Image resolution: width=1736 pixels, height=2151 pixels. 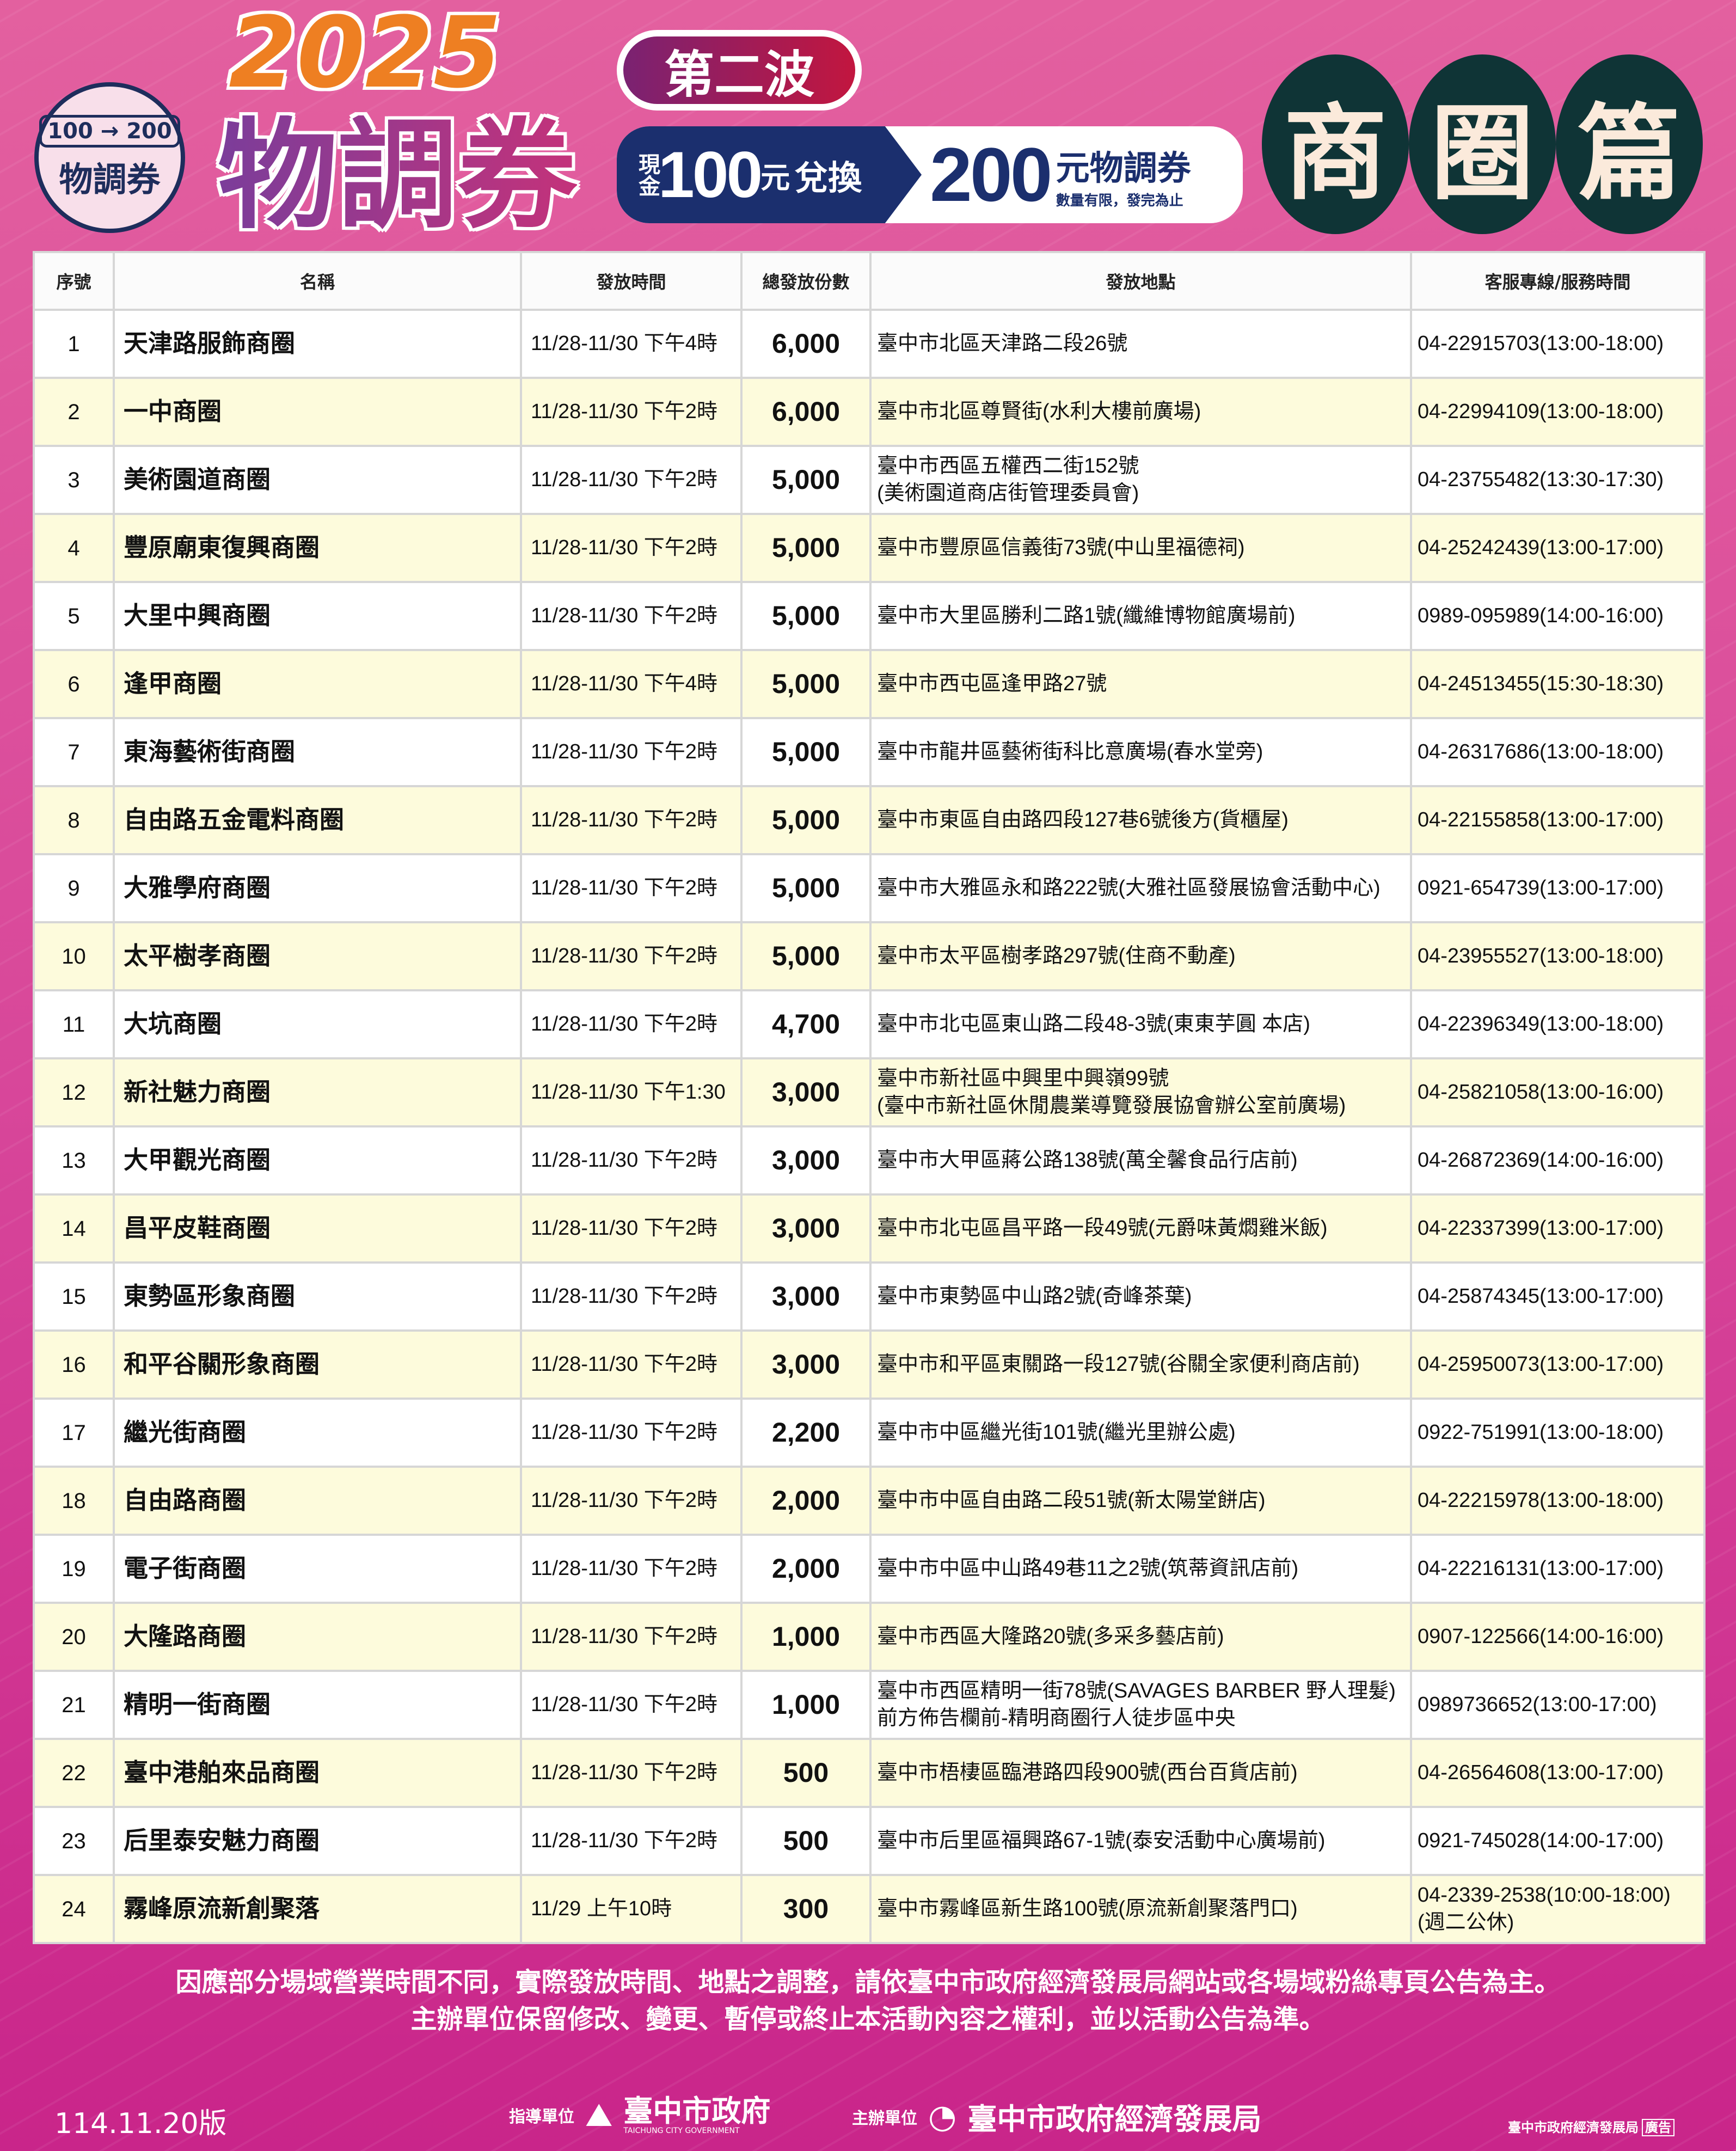 What do you see at coordinates (74, 956) in the screenshot?
I see `cell-index: 10` at bounding box center [74, 956].